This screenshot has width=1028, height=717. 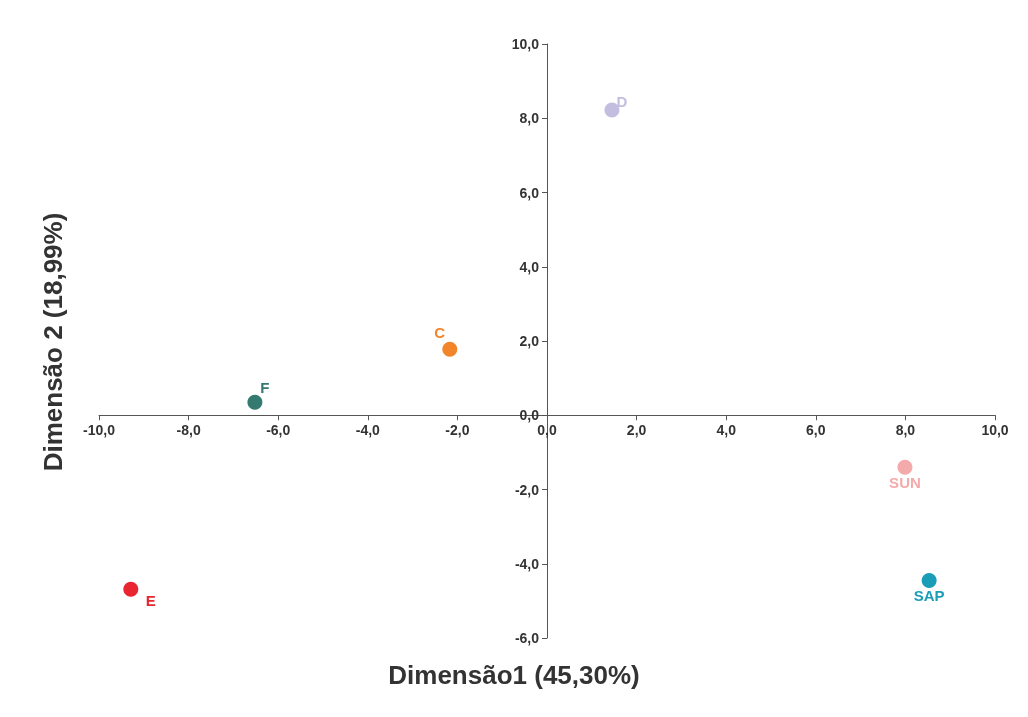 I want to click on x-tick-label: -4,0, so click(x=368, y=430).